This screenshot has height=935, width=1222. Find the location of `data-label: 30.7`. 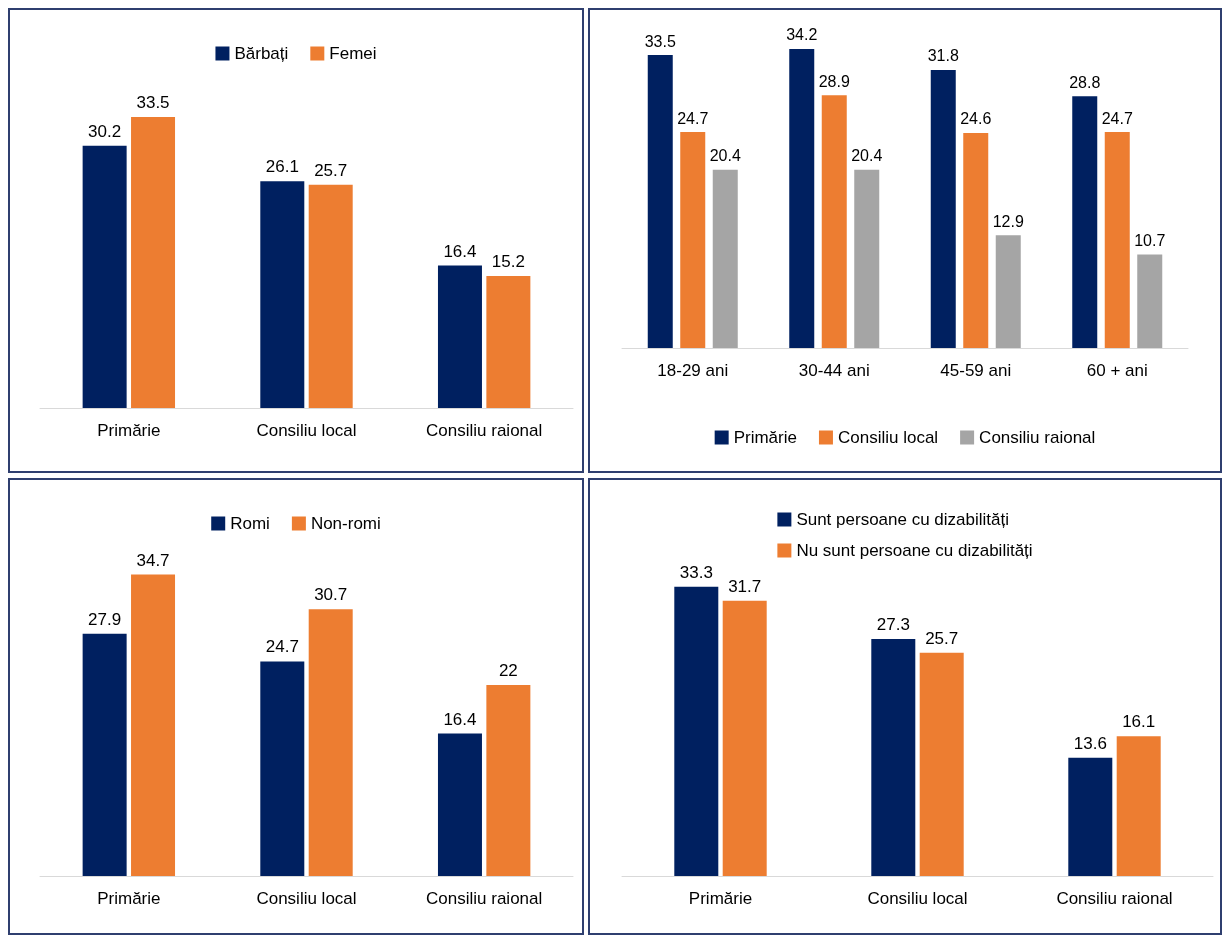

data-label: 30.7 is located at coordinates (331, 595).